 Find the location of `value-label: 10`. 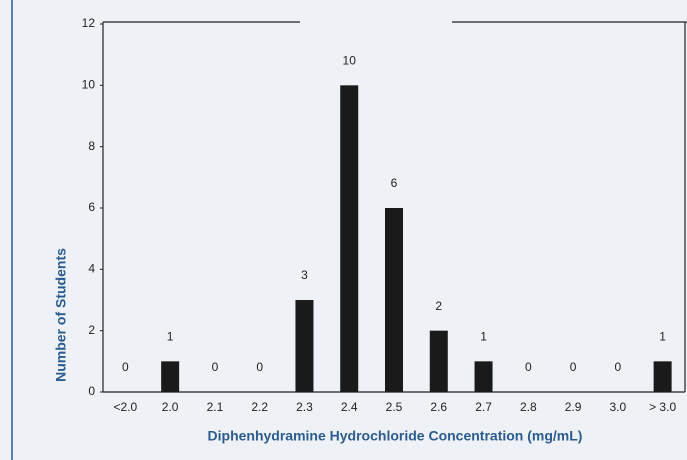

value-label: 10 is located at coordinates (350, 61).